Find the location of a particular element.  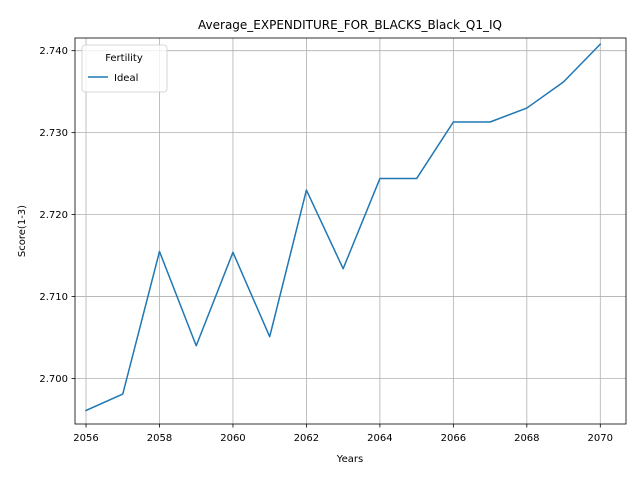

y-tick-label: 2.710 is located at coordinates (53, 297).